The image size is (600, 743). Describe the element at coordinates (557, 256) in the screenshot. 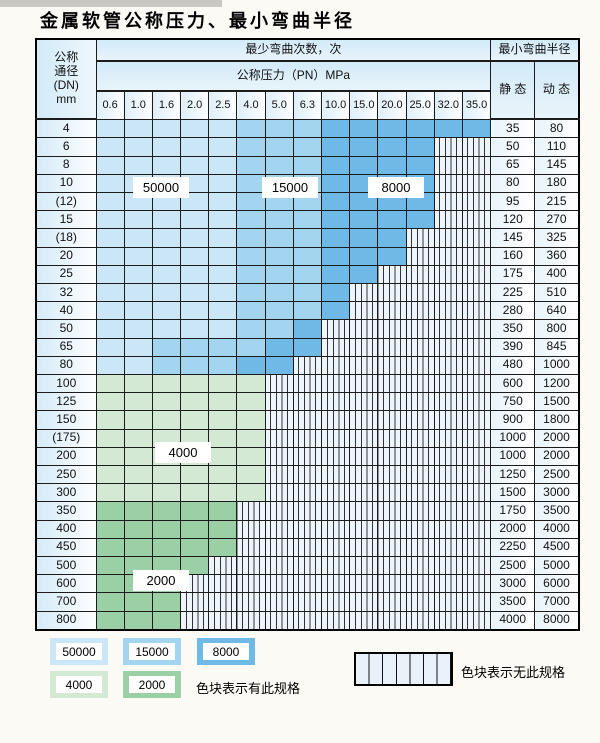

I see `dynamic-value: 360` at that location.